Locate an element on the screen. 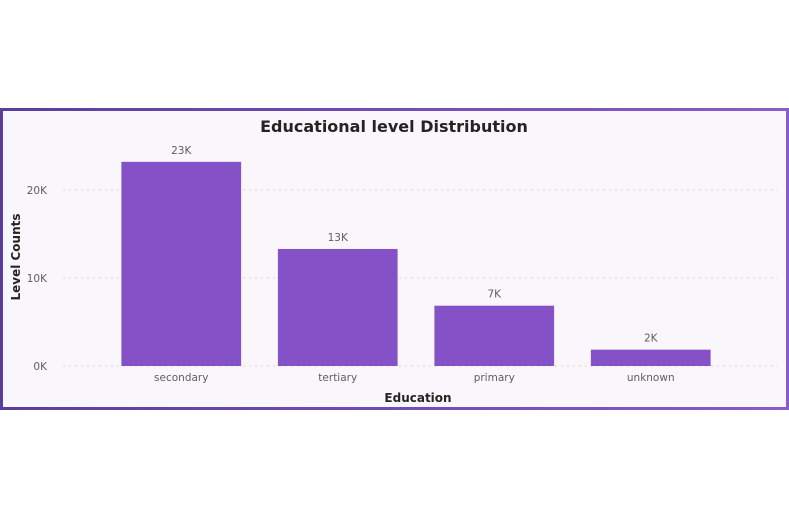 Image resolution: width=789 pixels, height=516 pixels. data-label-unknown: 2K is located at coordinates (651, 339).